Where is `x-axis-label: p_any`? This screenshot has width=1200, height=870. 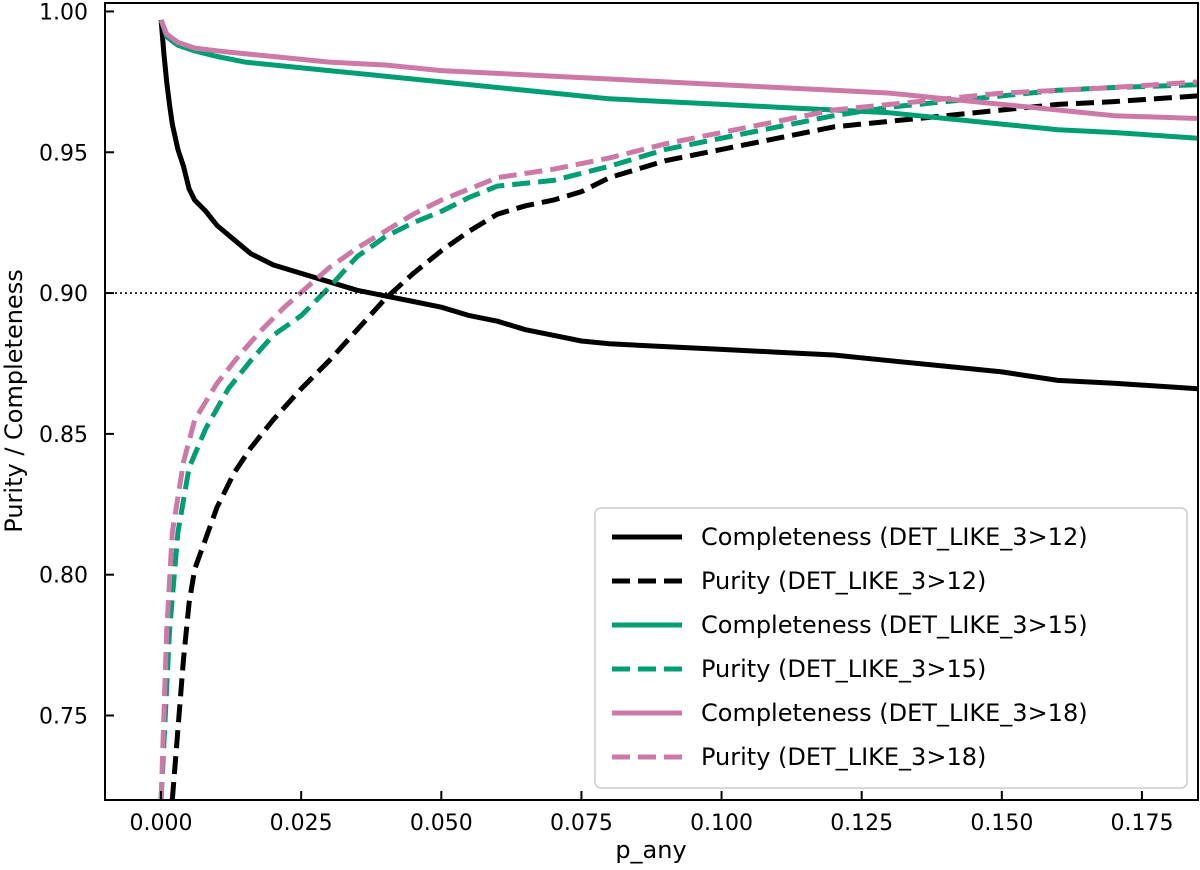 x-axis-label: p_any is located at coordinates (650, 850).